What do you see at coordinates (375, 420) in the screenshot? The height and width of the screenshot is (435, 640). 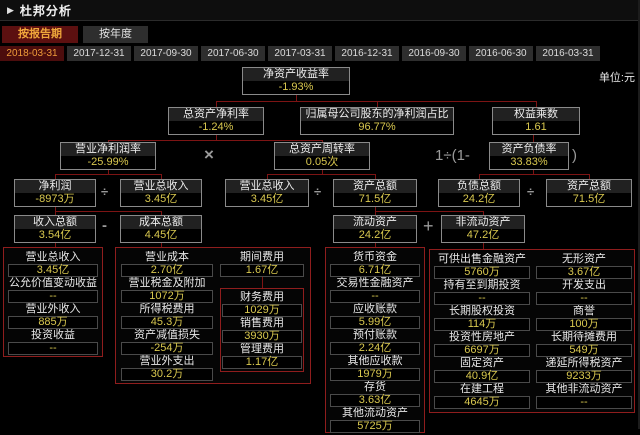 I see `stat-item: 其他流动资产 5725万` at bounding box center [375, 420].